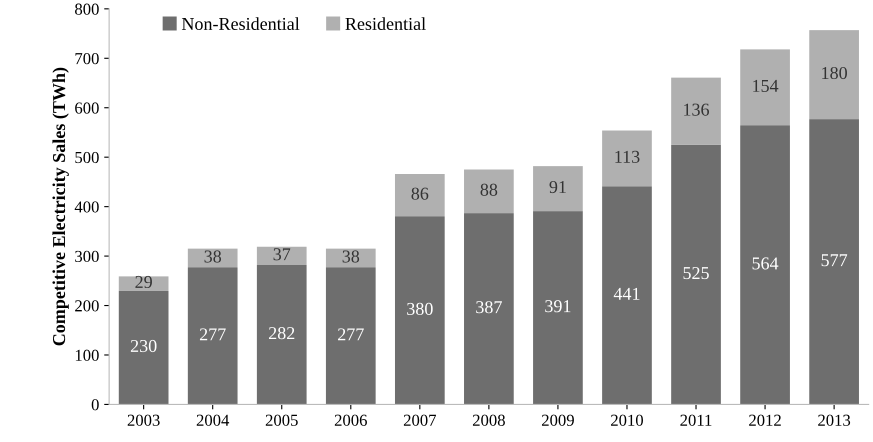  I want to click on data-label: 180, so click(834, 73).